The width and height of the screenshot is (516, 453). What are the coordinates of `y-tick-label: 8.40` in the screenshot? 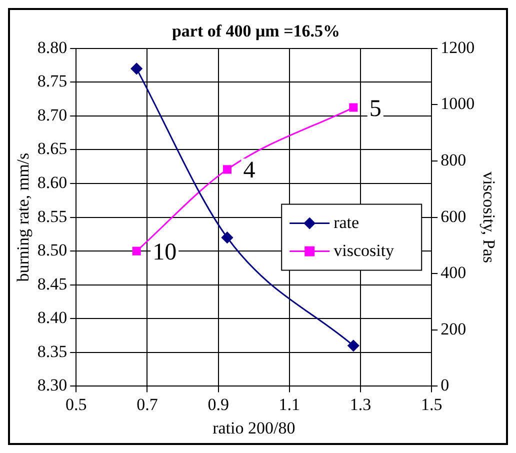 It's located at (52, 318).